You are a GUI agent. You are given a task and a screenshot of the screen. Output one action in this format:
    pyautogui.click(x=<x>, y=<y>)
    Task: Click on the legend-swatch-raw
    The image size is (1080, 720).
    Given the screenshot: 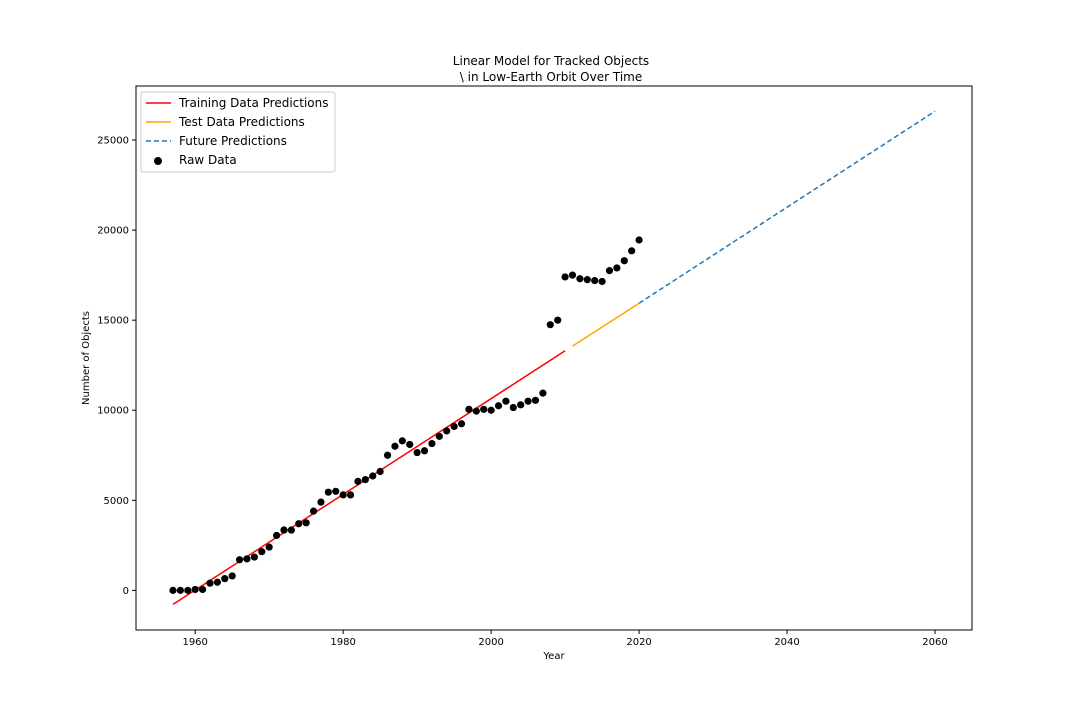 What is the action you would take?
    pyautogui.click(x=158, y=161)
    